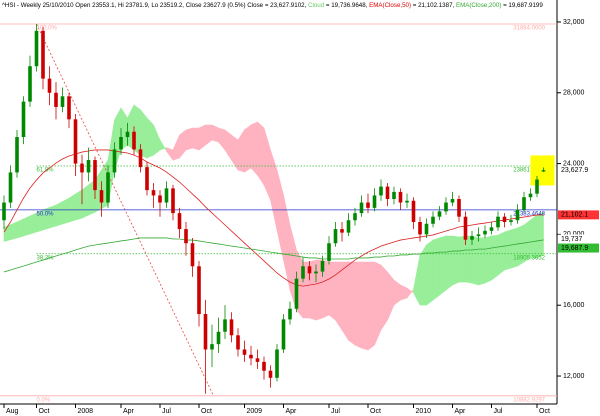 This screenshot has height=416, width=600. Describe the element at coordinates (46, 171) in the screenshot. I see `fib-percent-label: 61.8%` at that location.